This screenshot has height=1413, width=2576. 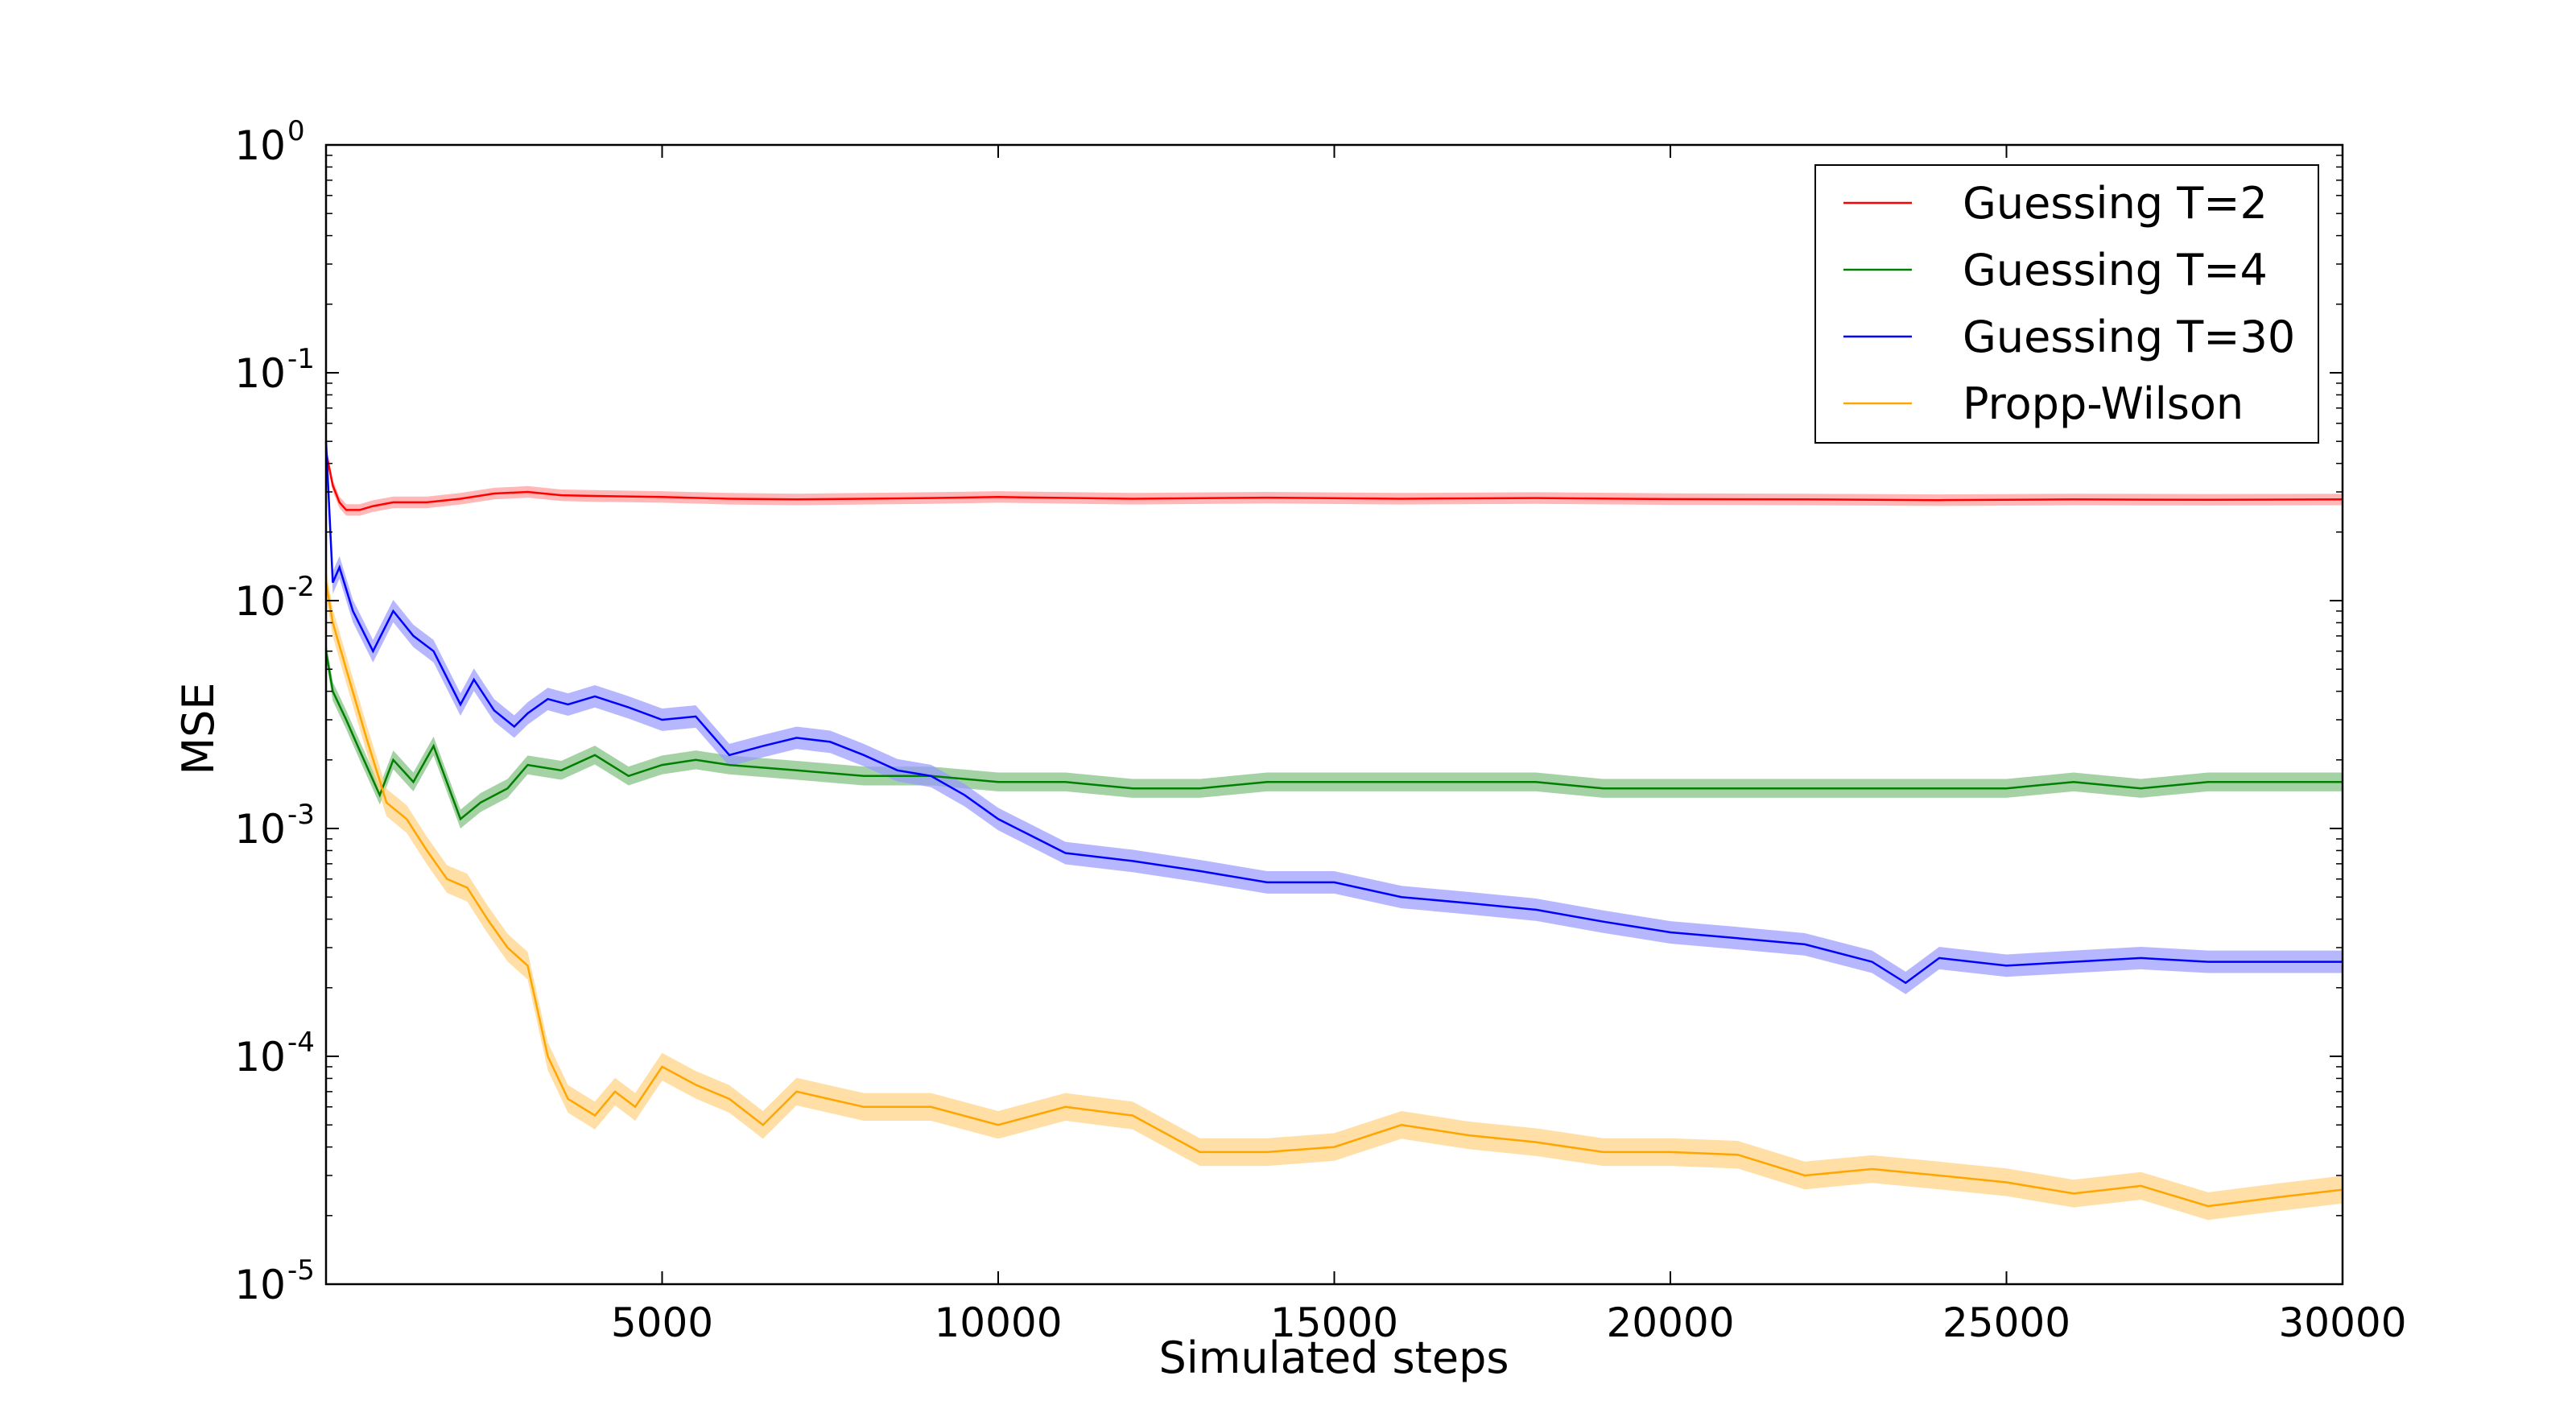 What do you see at coordinates (301, 587) in the screenshot?
I see `y-tick-exponent: -2` at bounding box center [301, 587].